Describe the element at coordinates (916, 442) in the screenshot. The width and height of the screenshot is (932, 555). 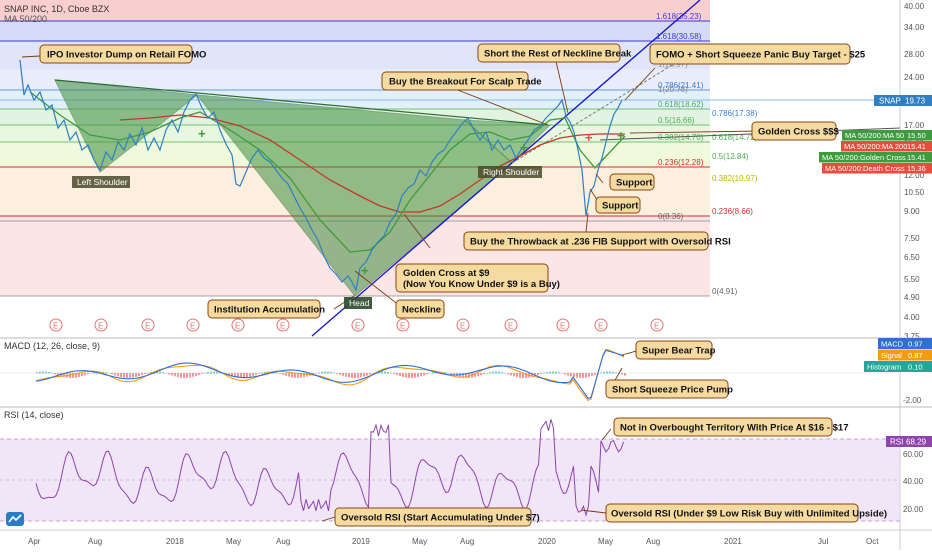
I see `rsi-badge-value: 68.29` at that location.